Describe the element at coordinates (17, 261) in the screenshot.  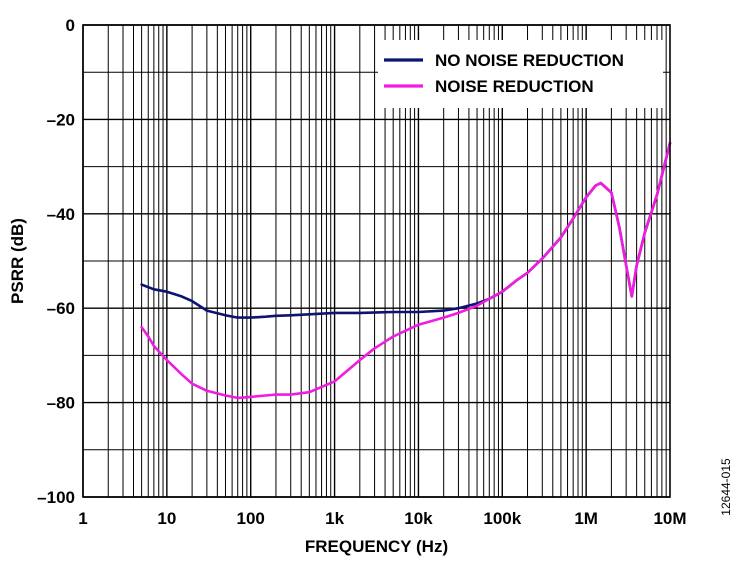
I see `y-axis-title: PSRR (dB)` at that location.